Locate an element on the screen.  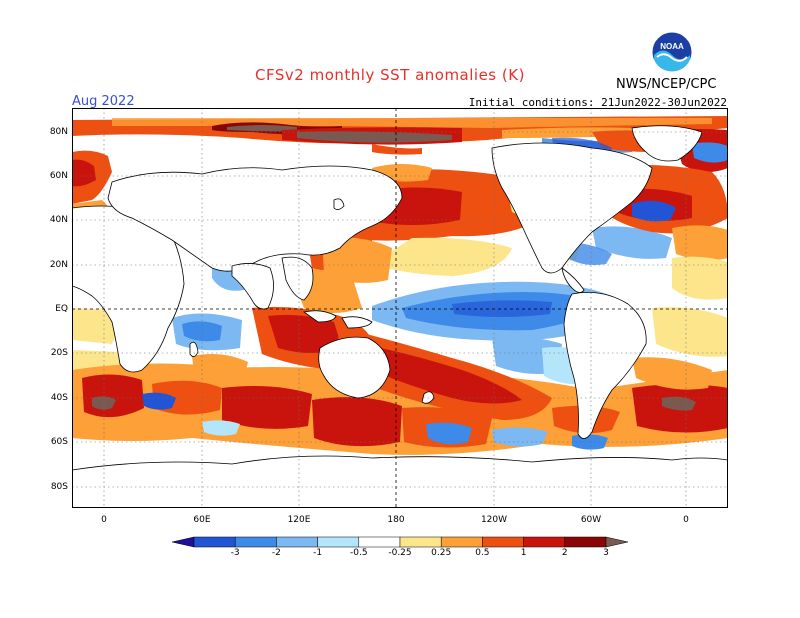
lon-label-0: 0 is located at coordinates (104, 520).